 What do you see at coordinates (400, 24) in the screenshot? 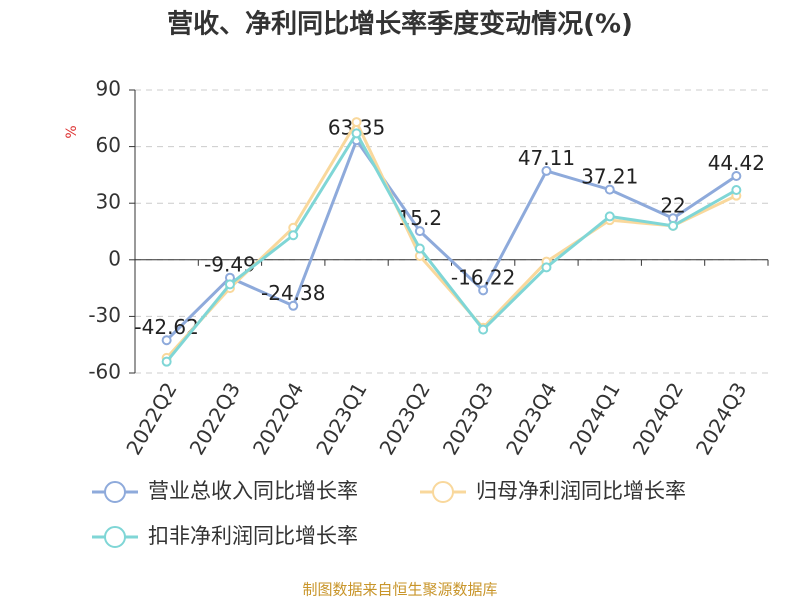
I see `chart-title: 营收、净利同比增长率季度变动情况(%)` at bounding box center [400, 24].